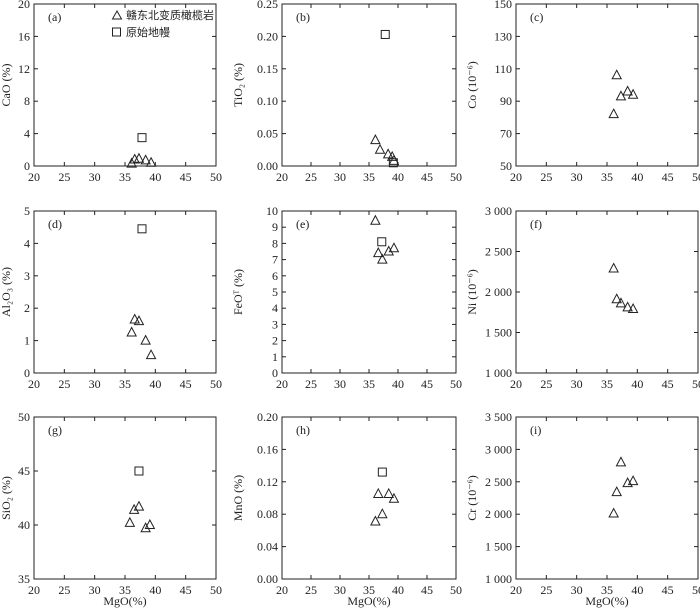 The image size is (700, 612). What do you see at coordinates (267, 5) in the screenshot?
I see `y-tick-label: 0.25` at bounding box center [267, 5].